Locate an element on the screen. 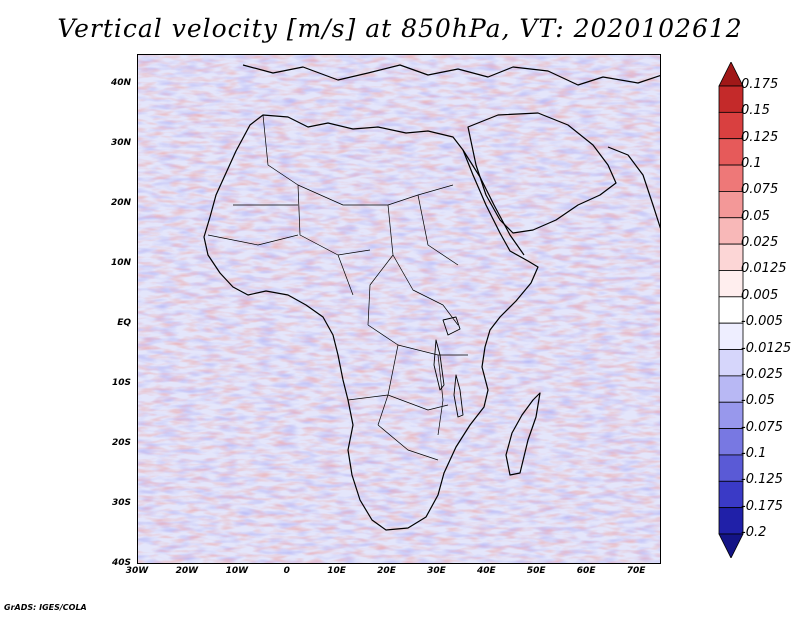  red-sea-coast is located at coordinates (493, 202).